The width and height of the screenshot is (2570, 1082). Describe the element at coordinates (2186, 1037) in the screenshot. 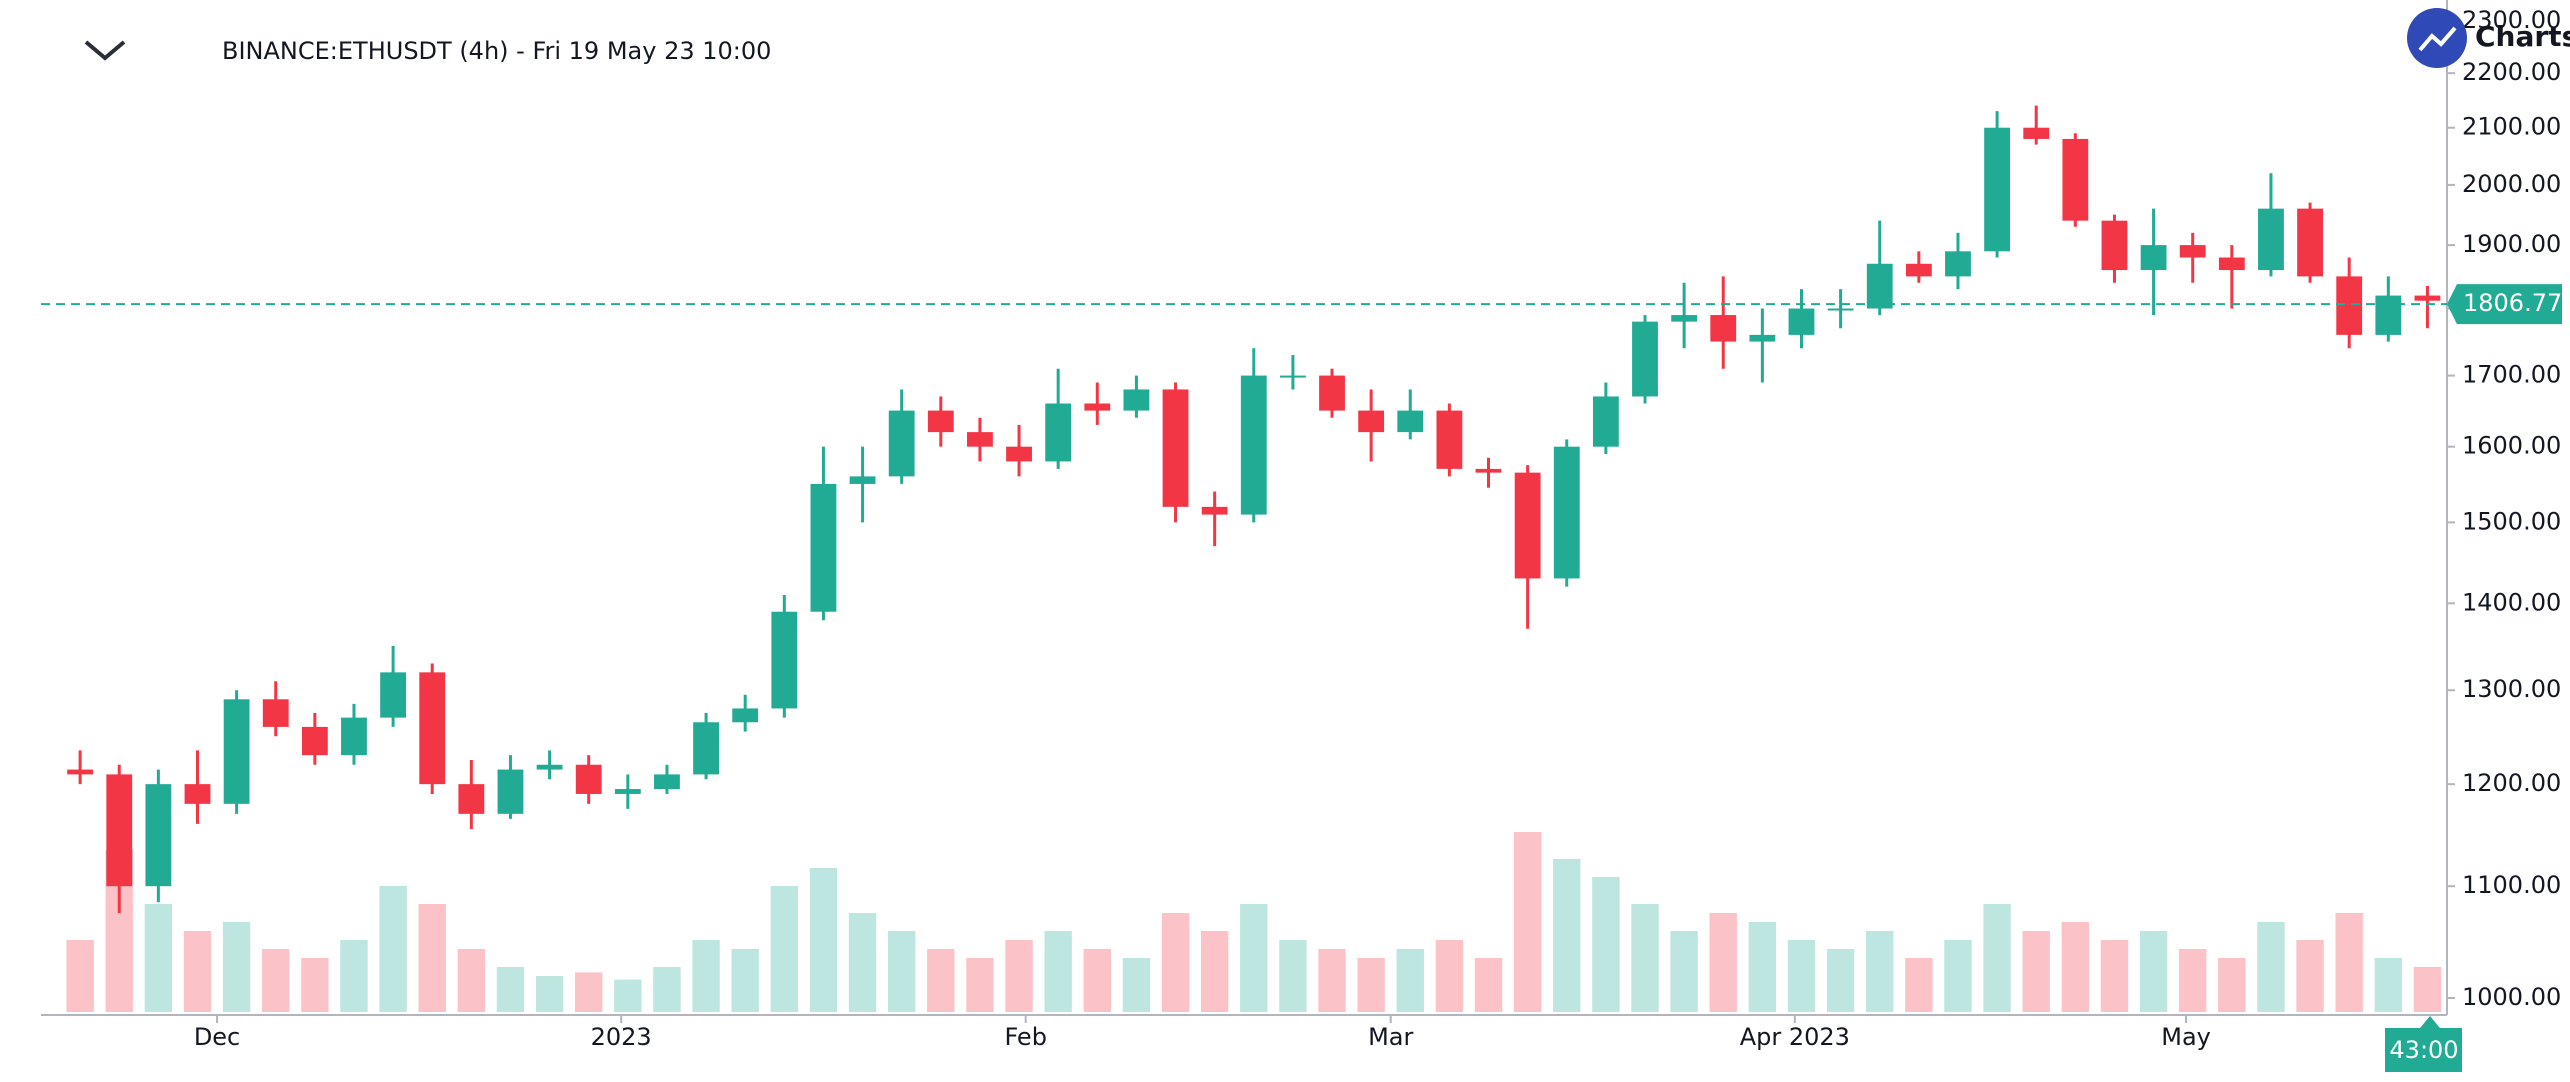

I see `x-tick-label: May` at that location.